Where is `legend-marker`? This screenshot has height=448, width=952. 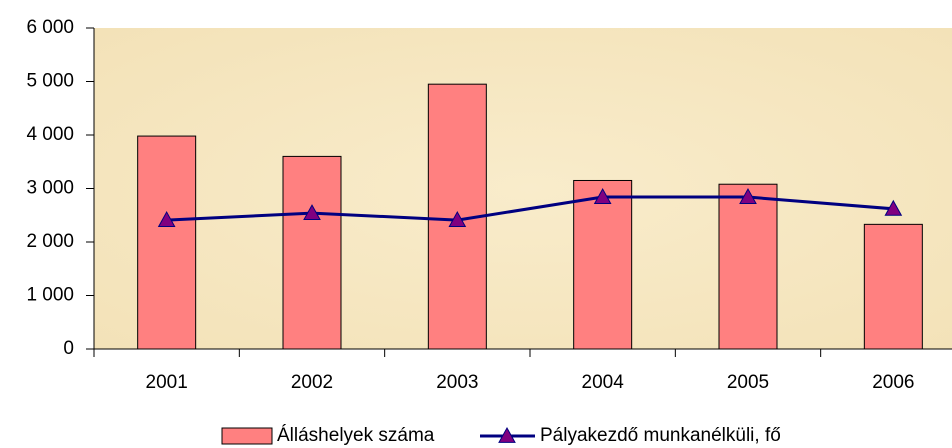
legend-marker is located at coordinates (507, 434).